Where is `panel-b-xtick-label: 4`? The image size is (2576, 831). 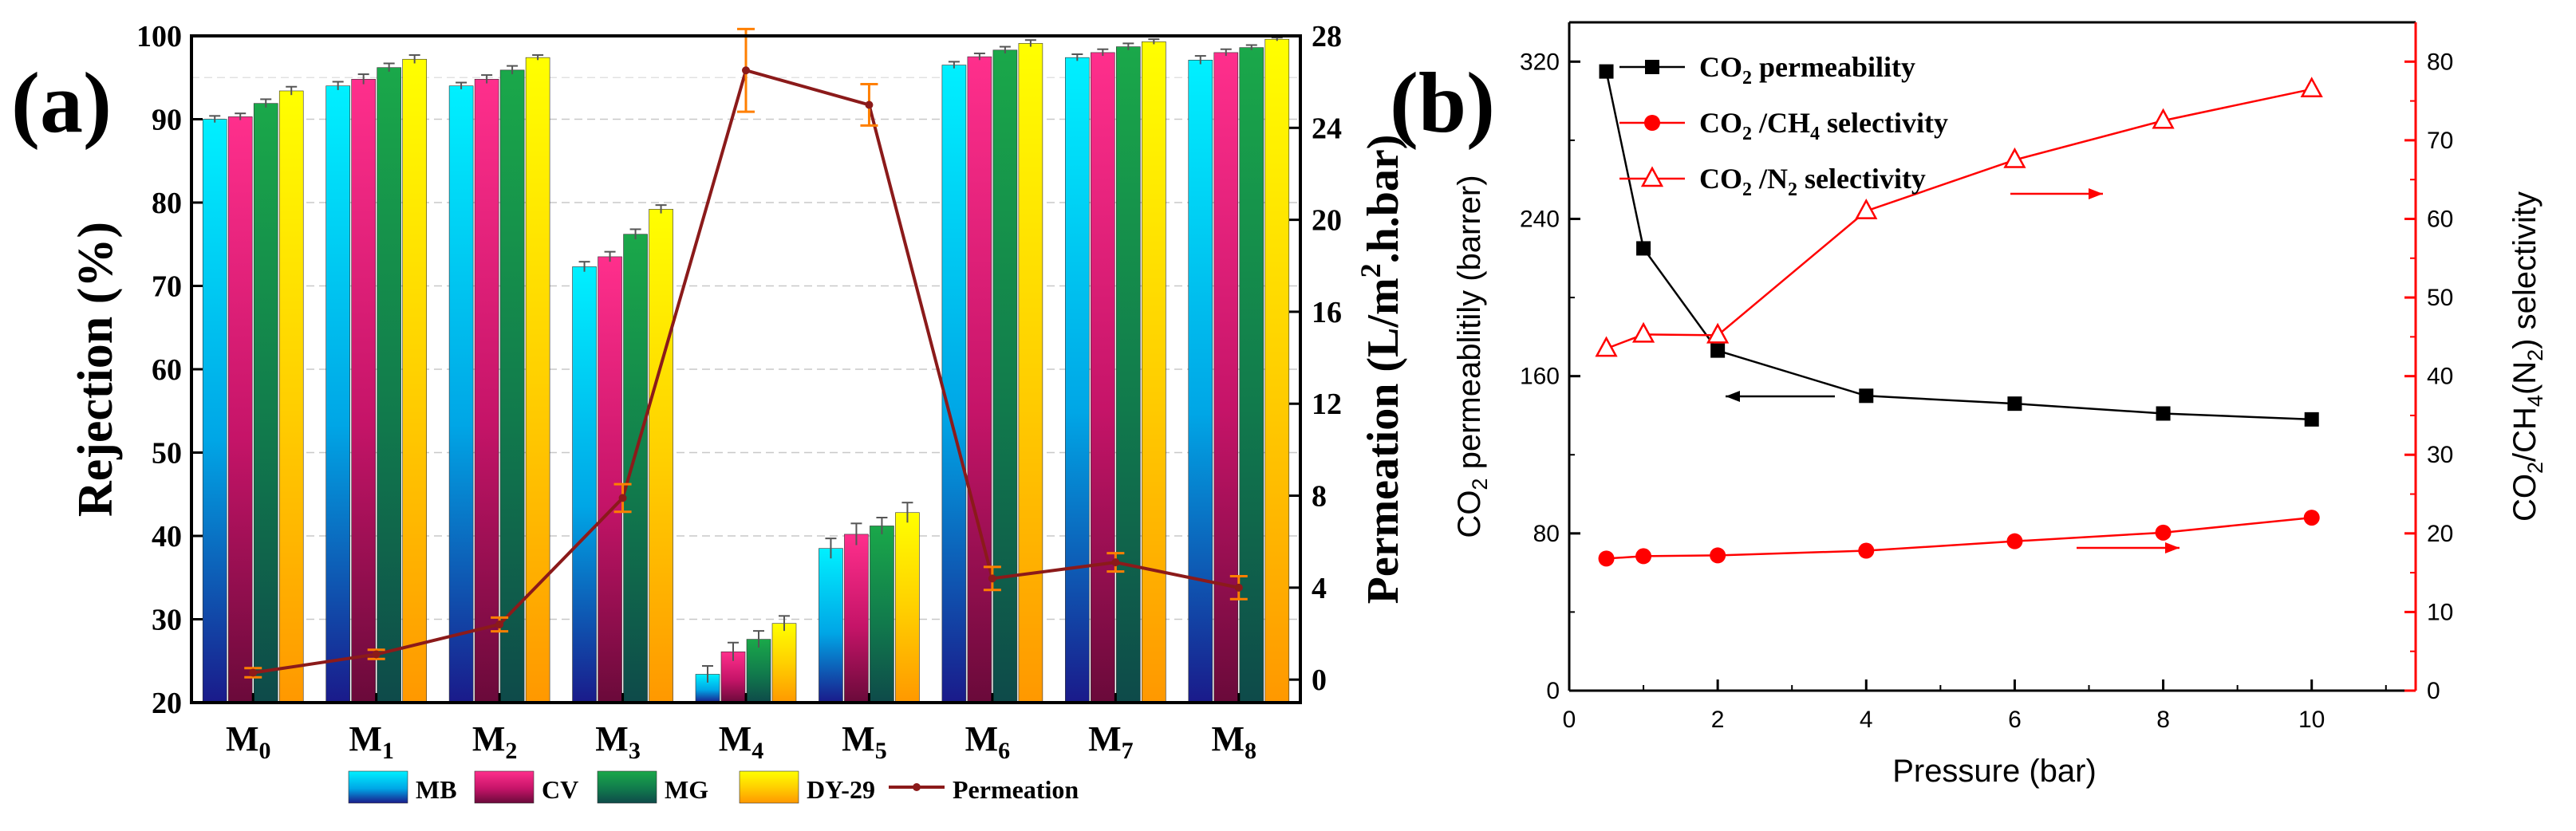 panel-b-xtick-label: 4 is located at coordinates (1867, 720).